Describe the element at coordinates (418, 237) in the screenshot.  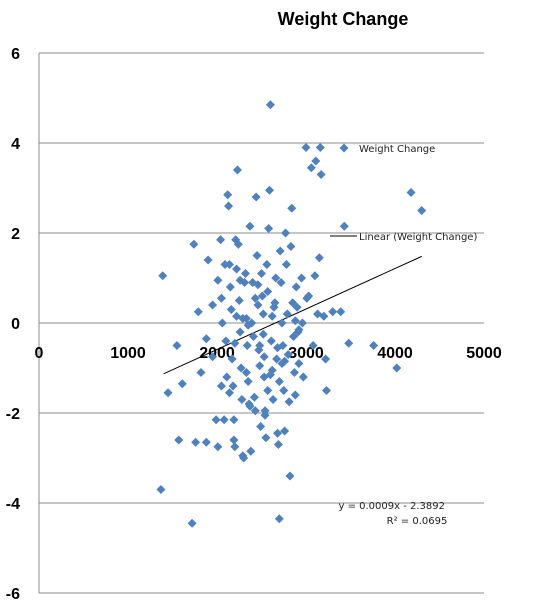
I see `legend-label-trendline: Linear (Weight Change)` at that location.